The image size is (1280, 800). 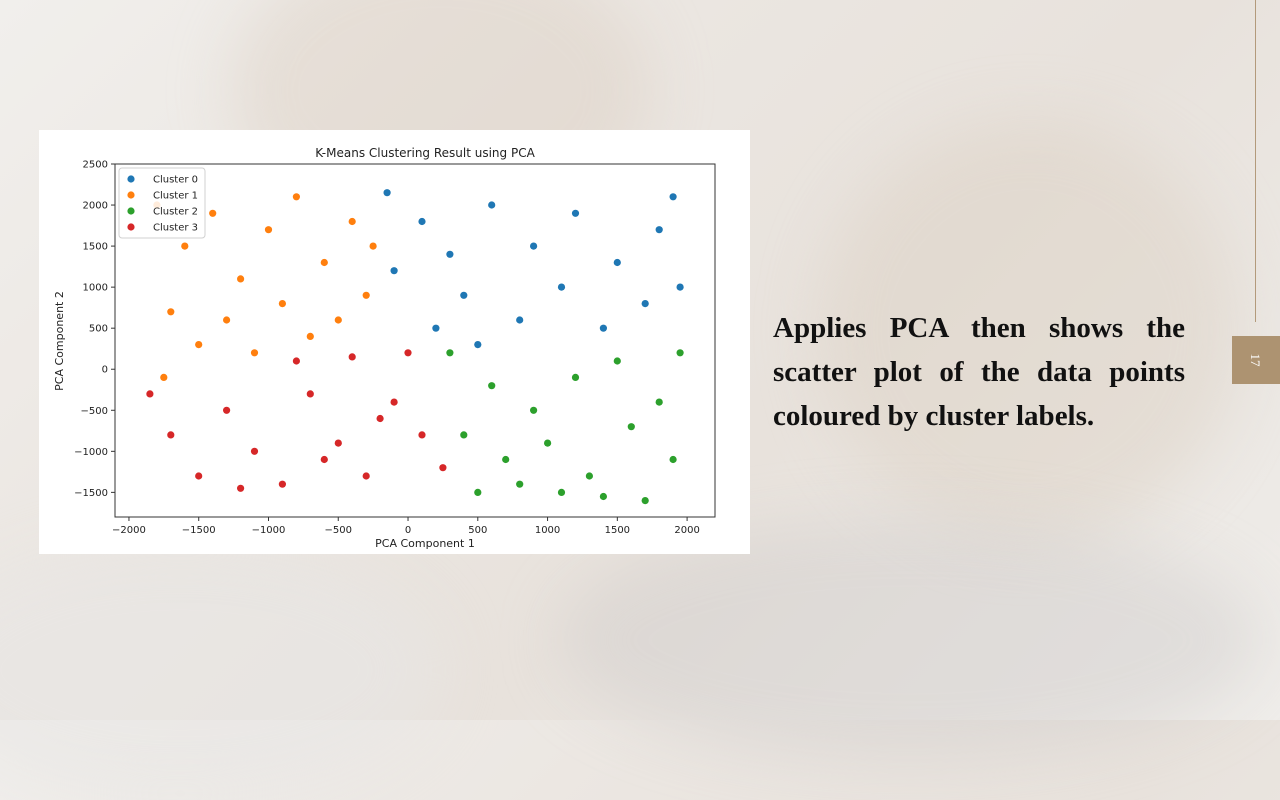 I want to click on x-tick-label: 500, so click(x=477, y=530).